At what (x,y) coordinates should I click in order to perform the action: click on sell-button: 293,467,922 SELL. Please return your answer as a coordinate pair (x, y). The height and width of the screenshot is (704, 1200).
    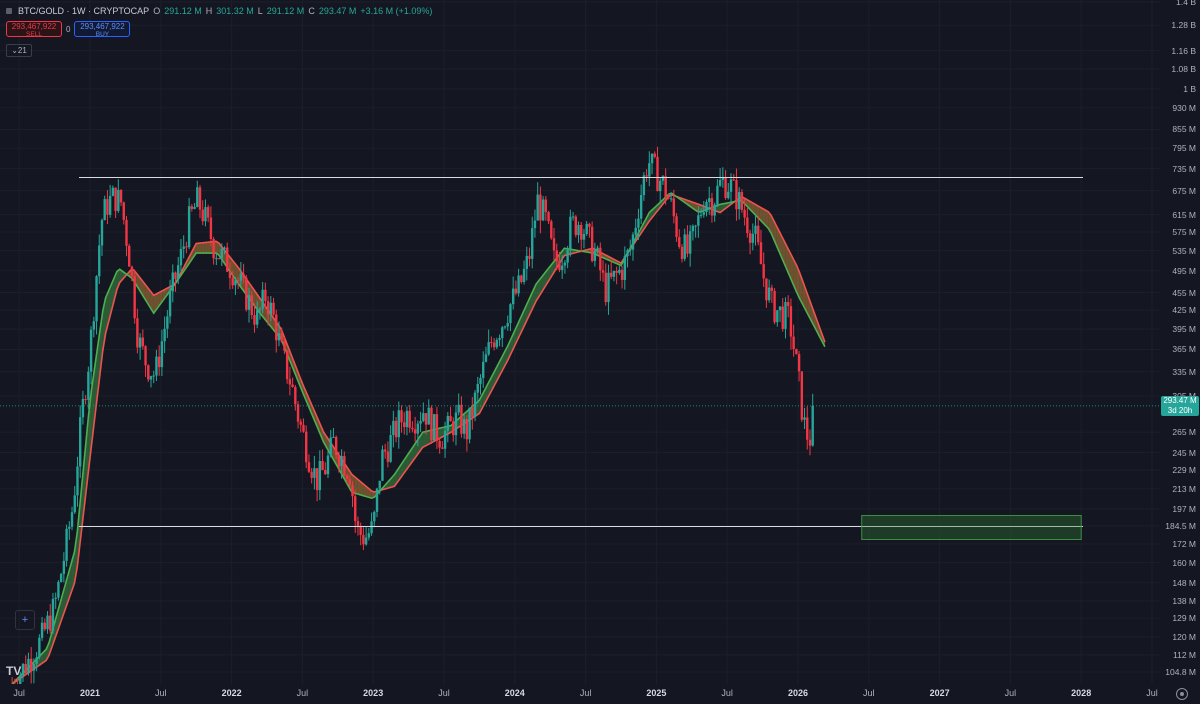
    Looking at the image, I should click on (34, 29).